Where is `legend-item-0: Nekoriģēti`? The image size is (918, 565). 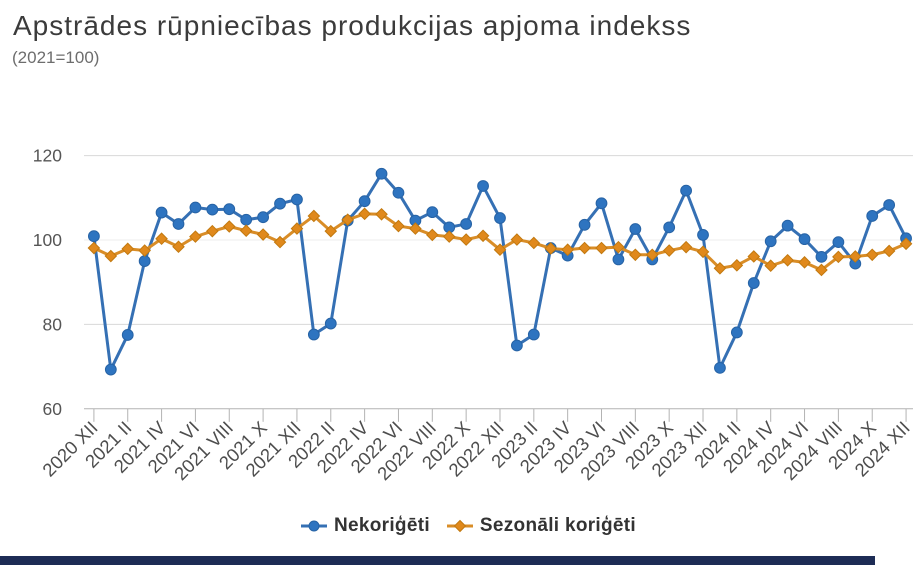 legend-item-0: Nekoriģēti is located at coordinates (365, 526).